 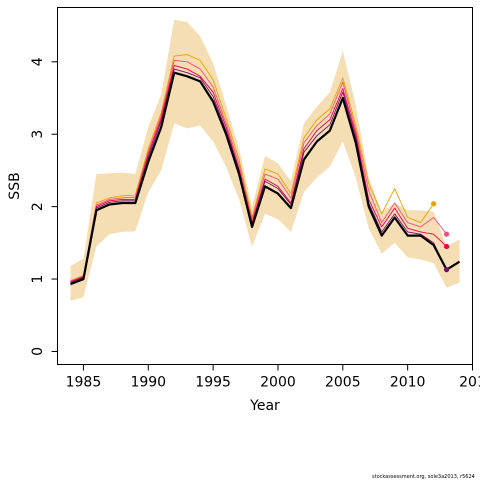 What do you see at coordinates (38, 61) in the screenshot?
I see `y-tick-label: 4` at bounding box center [38, 61].